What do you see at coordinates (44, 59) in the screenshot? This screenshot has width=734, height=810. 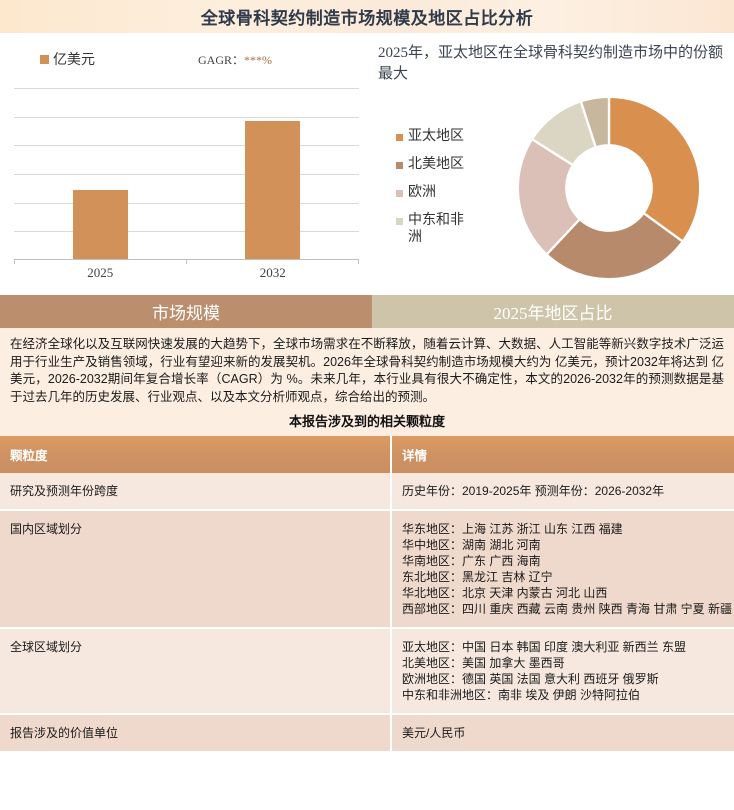 I see `legend-swatch-icon` at bounding box center [44, 59].